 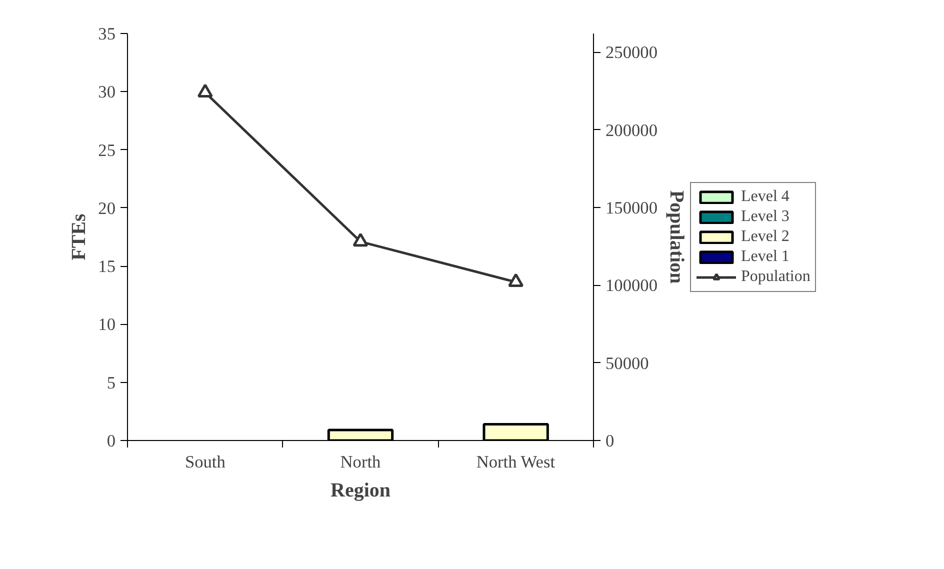 I want to click on y2-tick-label: 150000, so click(x=632, y=208).